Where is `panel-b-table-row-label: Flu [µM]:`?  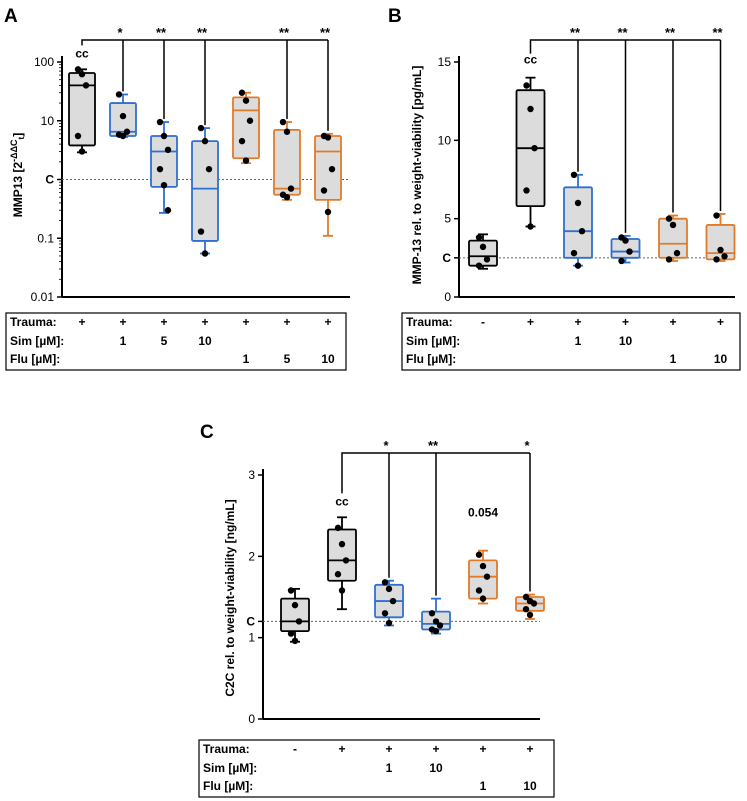
panel-b-table-row-label: Flu [µM]: is located at coordinates (431, 359).